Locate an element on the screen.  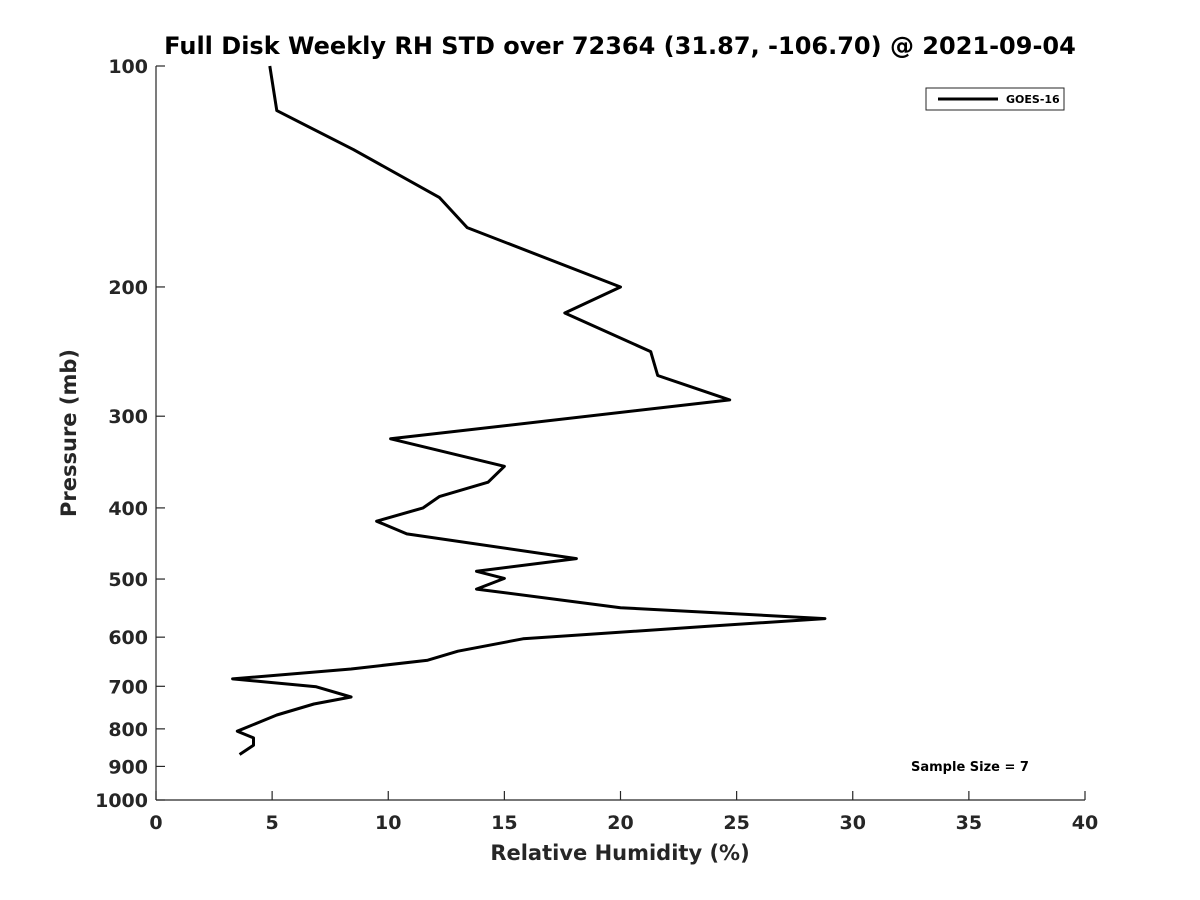
x-tick-label: 40 is located at coordinates (1085, 823).